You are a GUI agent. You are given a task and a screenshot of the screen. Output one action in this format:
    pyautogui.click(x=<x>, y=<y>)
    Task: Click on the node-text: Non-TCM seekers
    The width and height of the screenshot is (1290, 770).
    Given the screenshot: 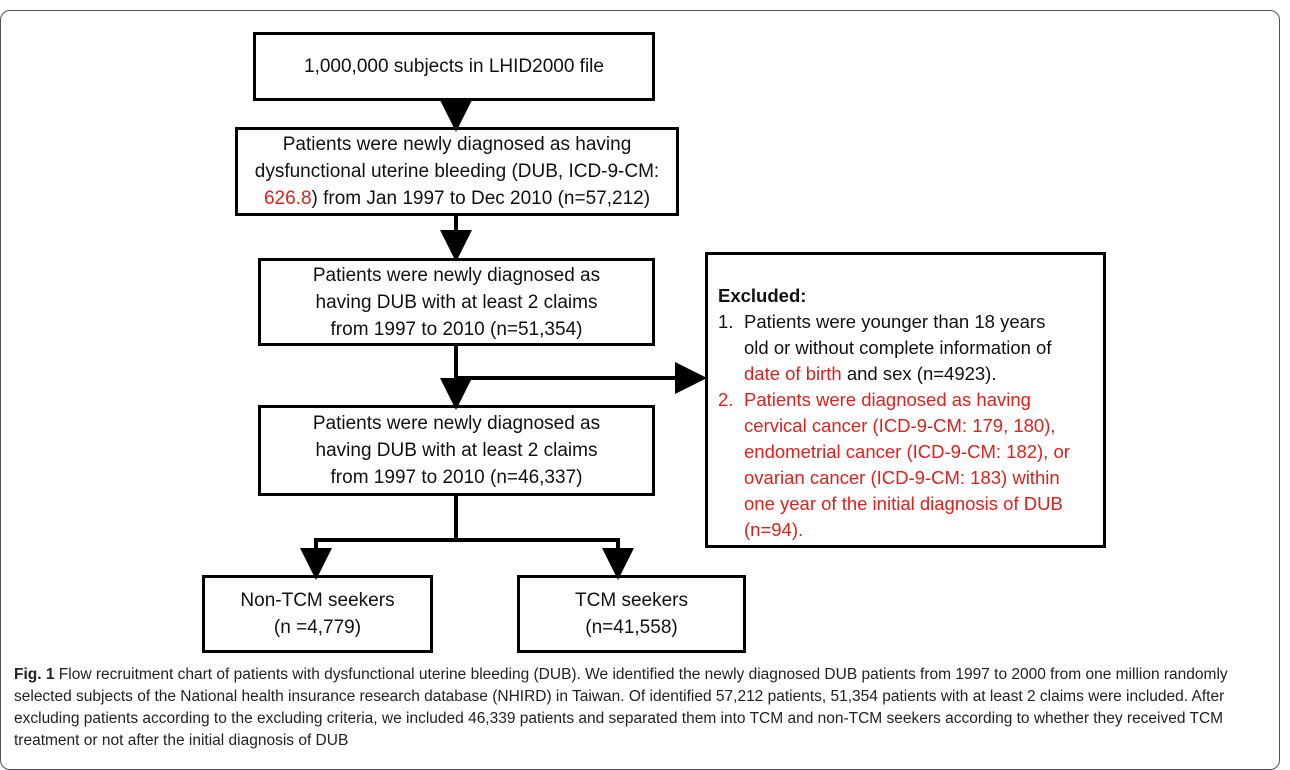 What is the action you would take?
    pyautogui.click(x=317, y=600)
    